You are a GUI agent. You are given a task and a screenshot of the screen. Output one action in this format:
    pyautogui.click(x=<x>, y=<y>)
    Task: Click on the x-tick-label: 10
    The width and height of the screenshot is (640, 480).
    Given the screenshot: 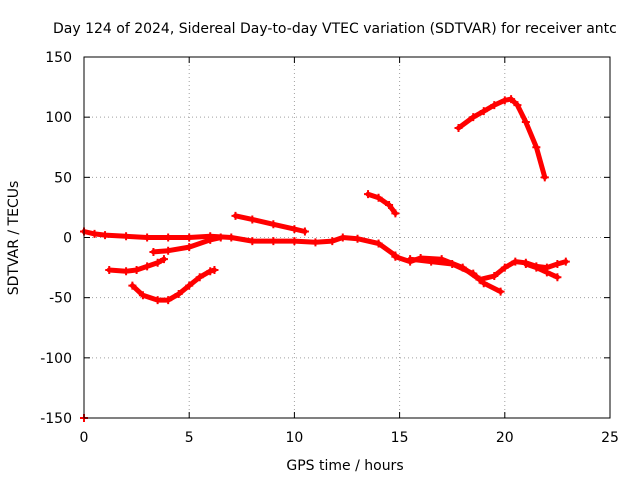 What is the action you would take?
    pyautogui.click(x=294, y=438)
    